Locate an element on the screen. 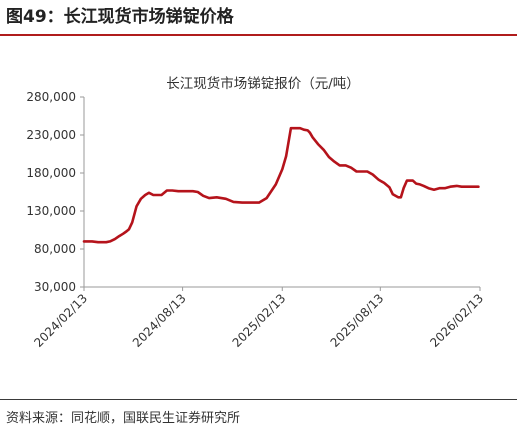 The image size is (517, 433). footer-rule is located at coordinates (258, 399).